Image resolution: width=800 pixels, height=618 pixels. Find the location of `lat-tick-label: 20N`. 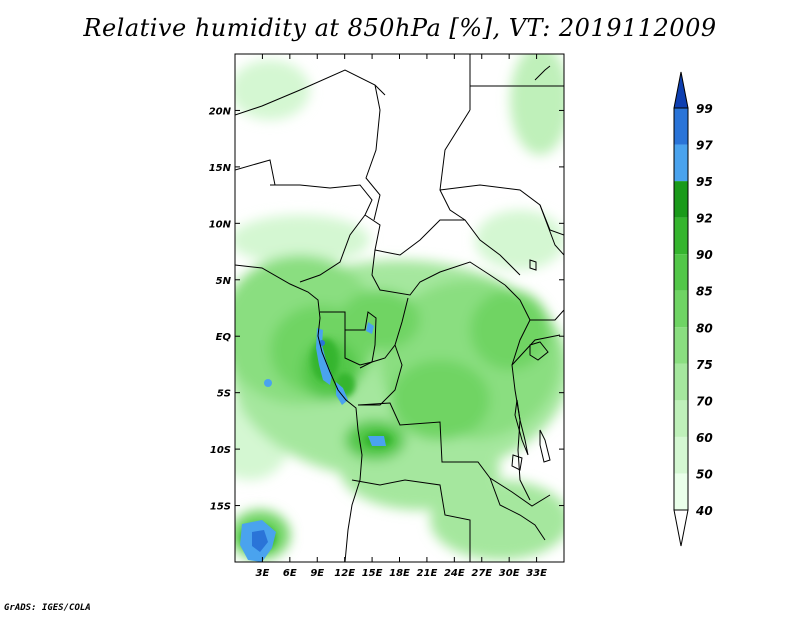

lat-tick-label: 20N is located at coordinates (220, 111).